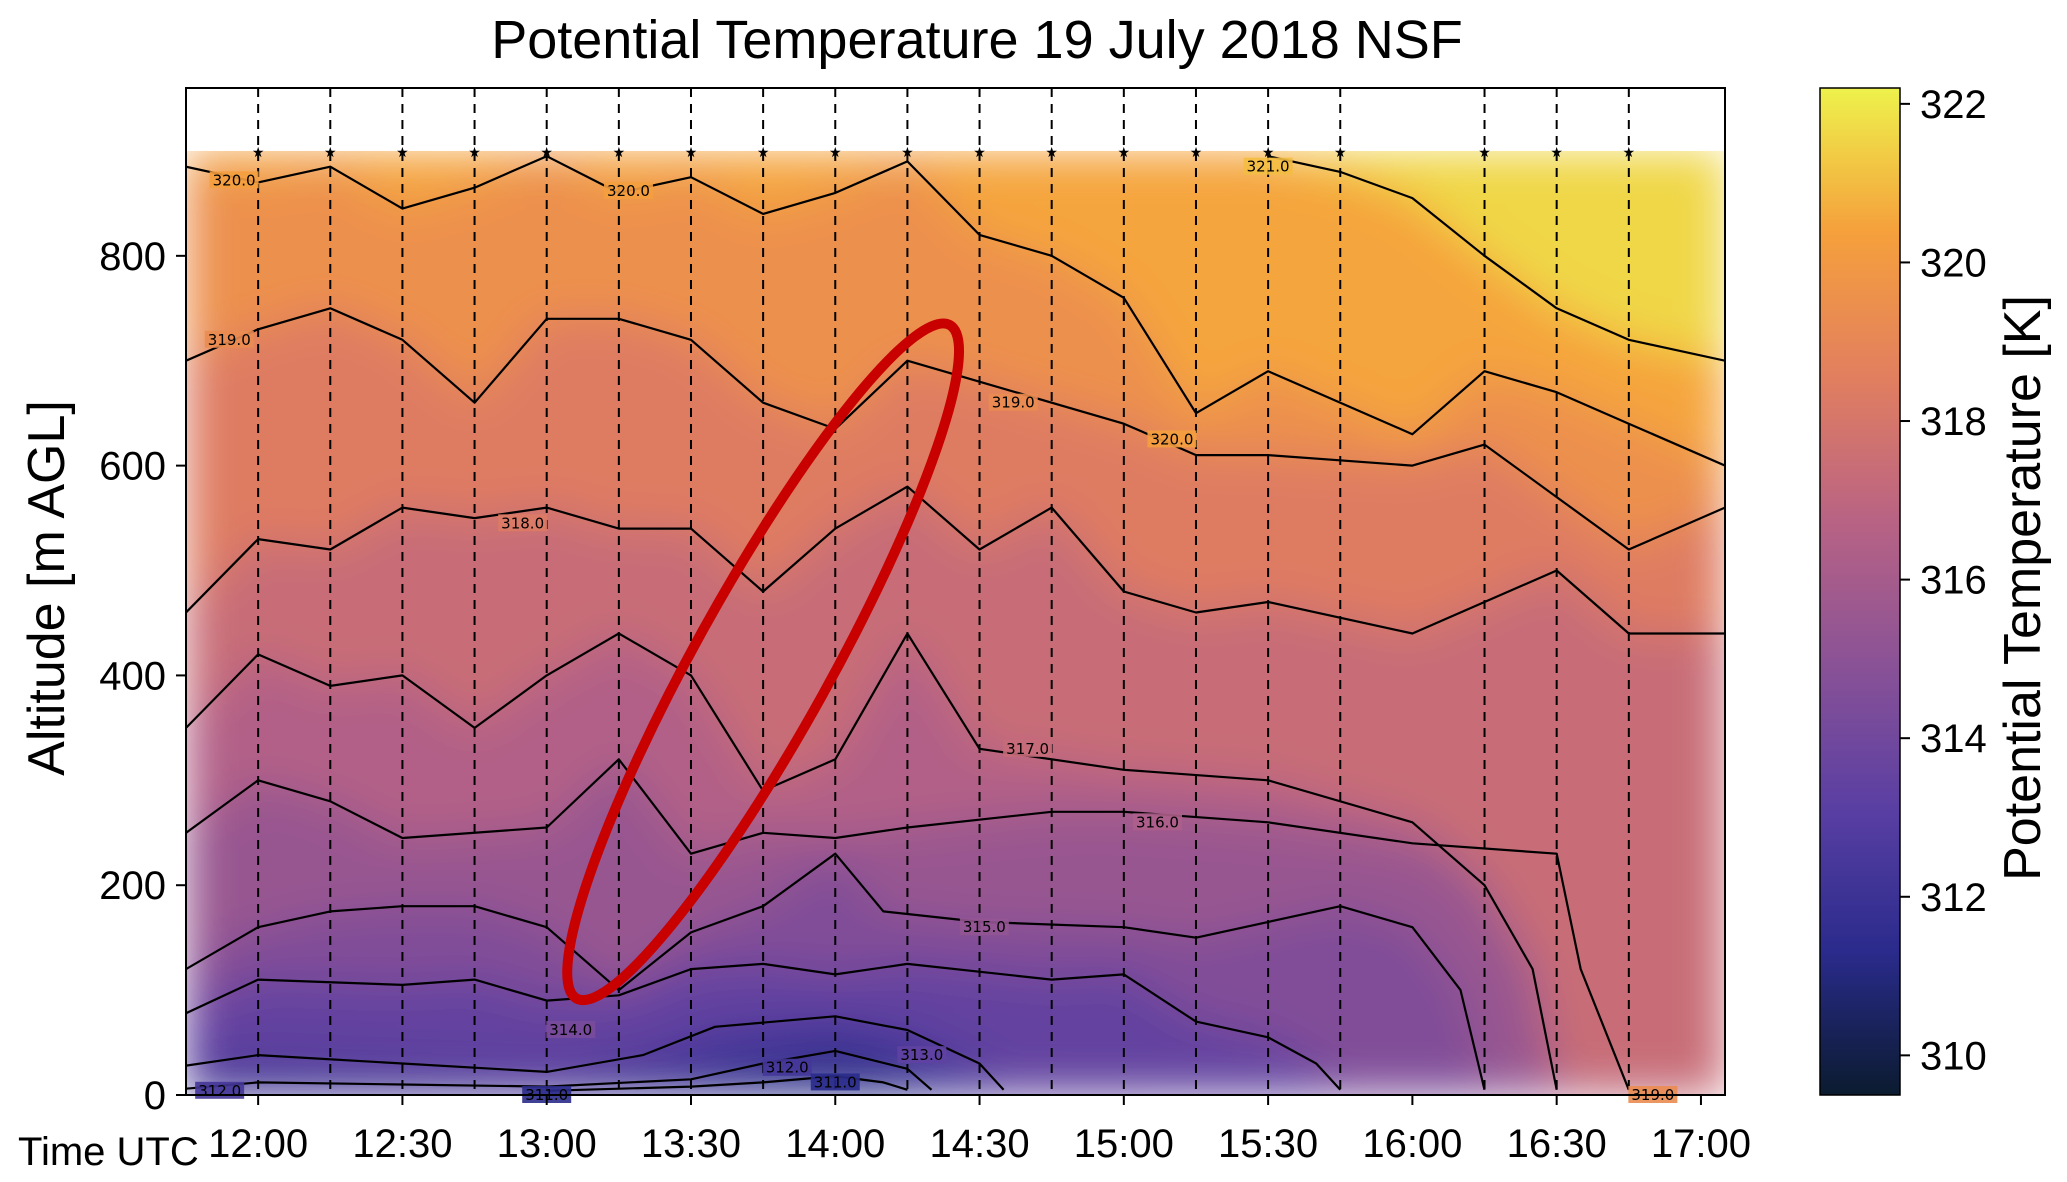 The height and width of the screenshot is (1182, 2067). Describe the element at coordinates (691, 1144) in the screenshot. I see `x-tick-label: 13:30` at that location.